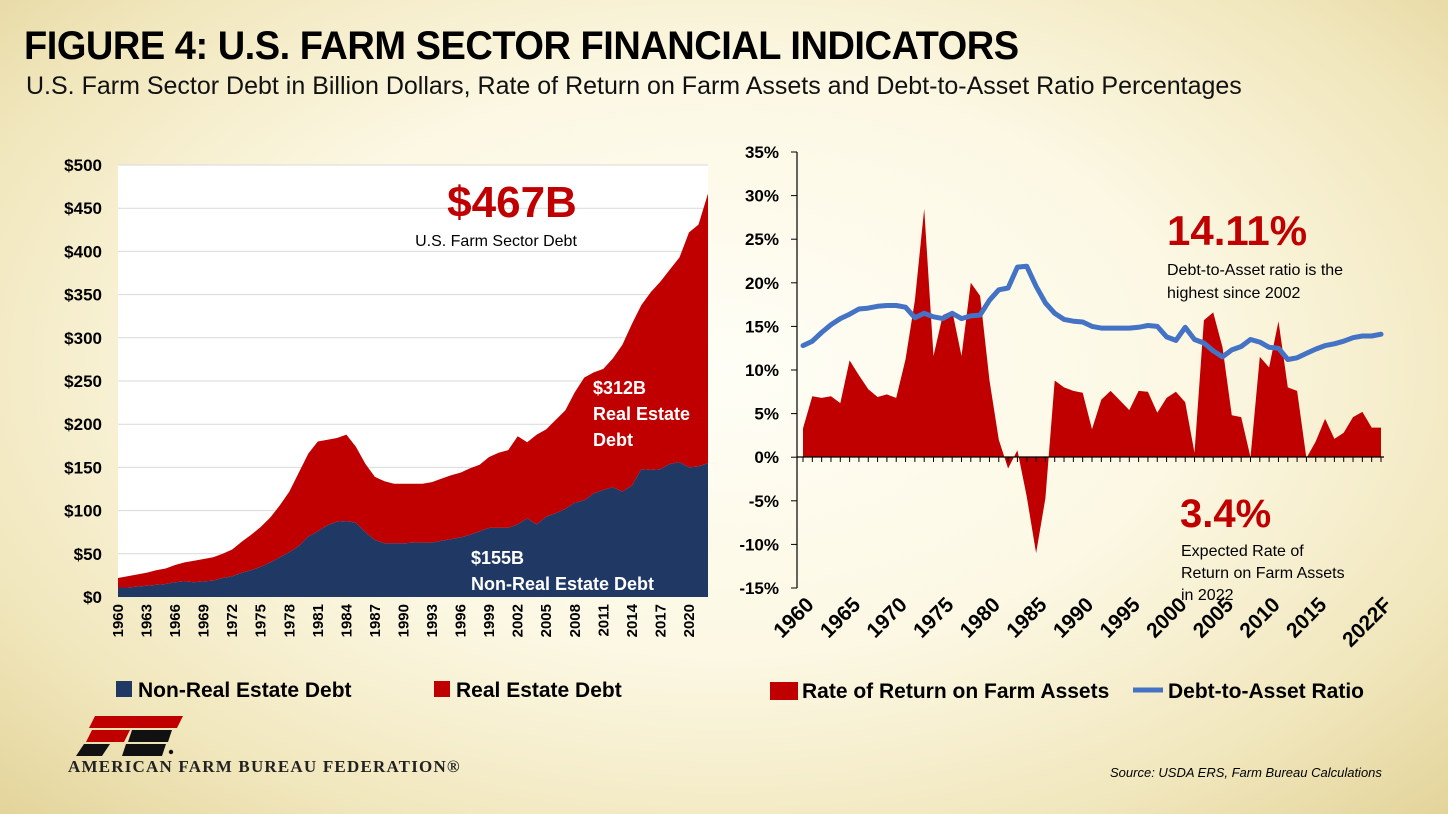 This screenshot has width=1448, height=814. I want to click on right-y-tick-label: 30%, so click(762, 196).